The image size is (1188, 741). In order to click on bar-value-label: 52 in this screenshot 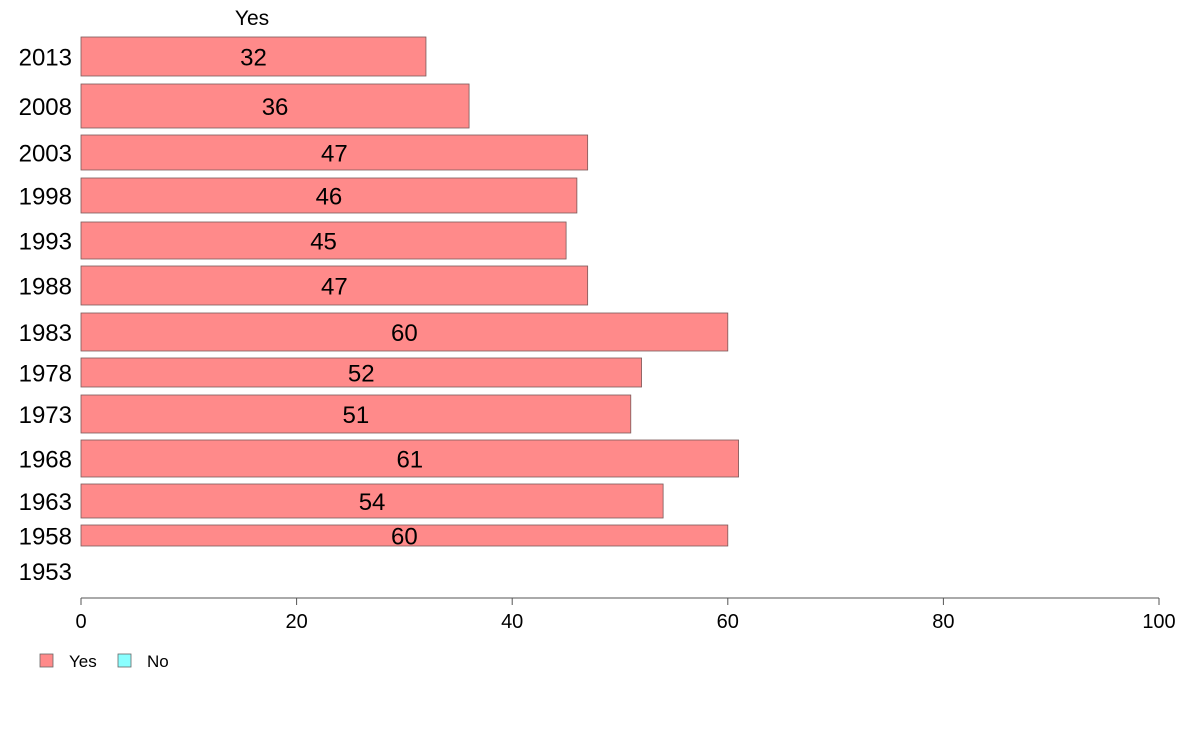, I will do `click(361, 374)`.